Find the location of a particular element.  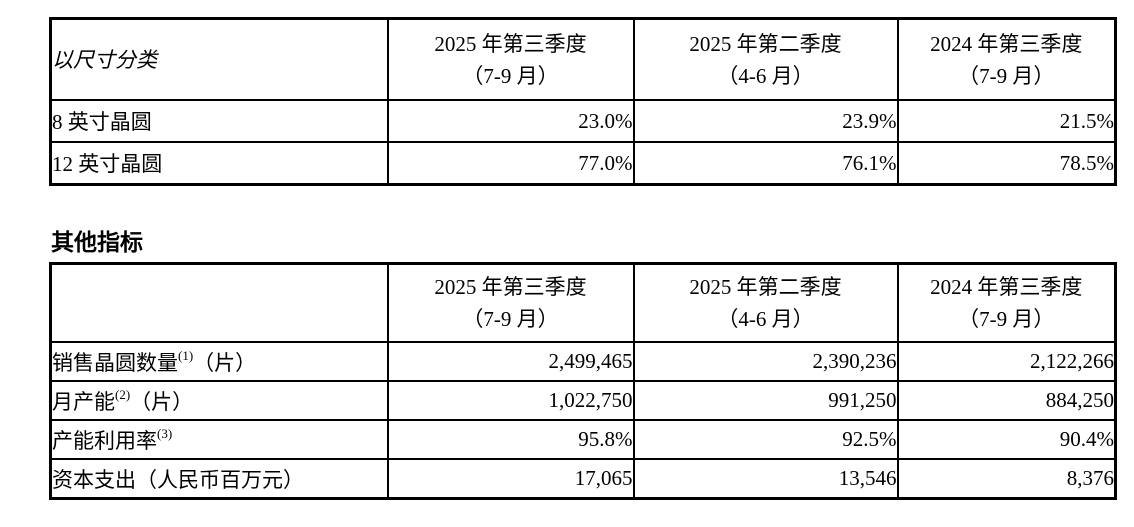

footnote-ref: (1) is located at coordinates (186, 355).